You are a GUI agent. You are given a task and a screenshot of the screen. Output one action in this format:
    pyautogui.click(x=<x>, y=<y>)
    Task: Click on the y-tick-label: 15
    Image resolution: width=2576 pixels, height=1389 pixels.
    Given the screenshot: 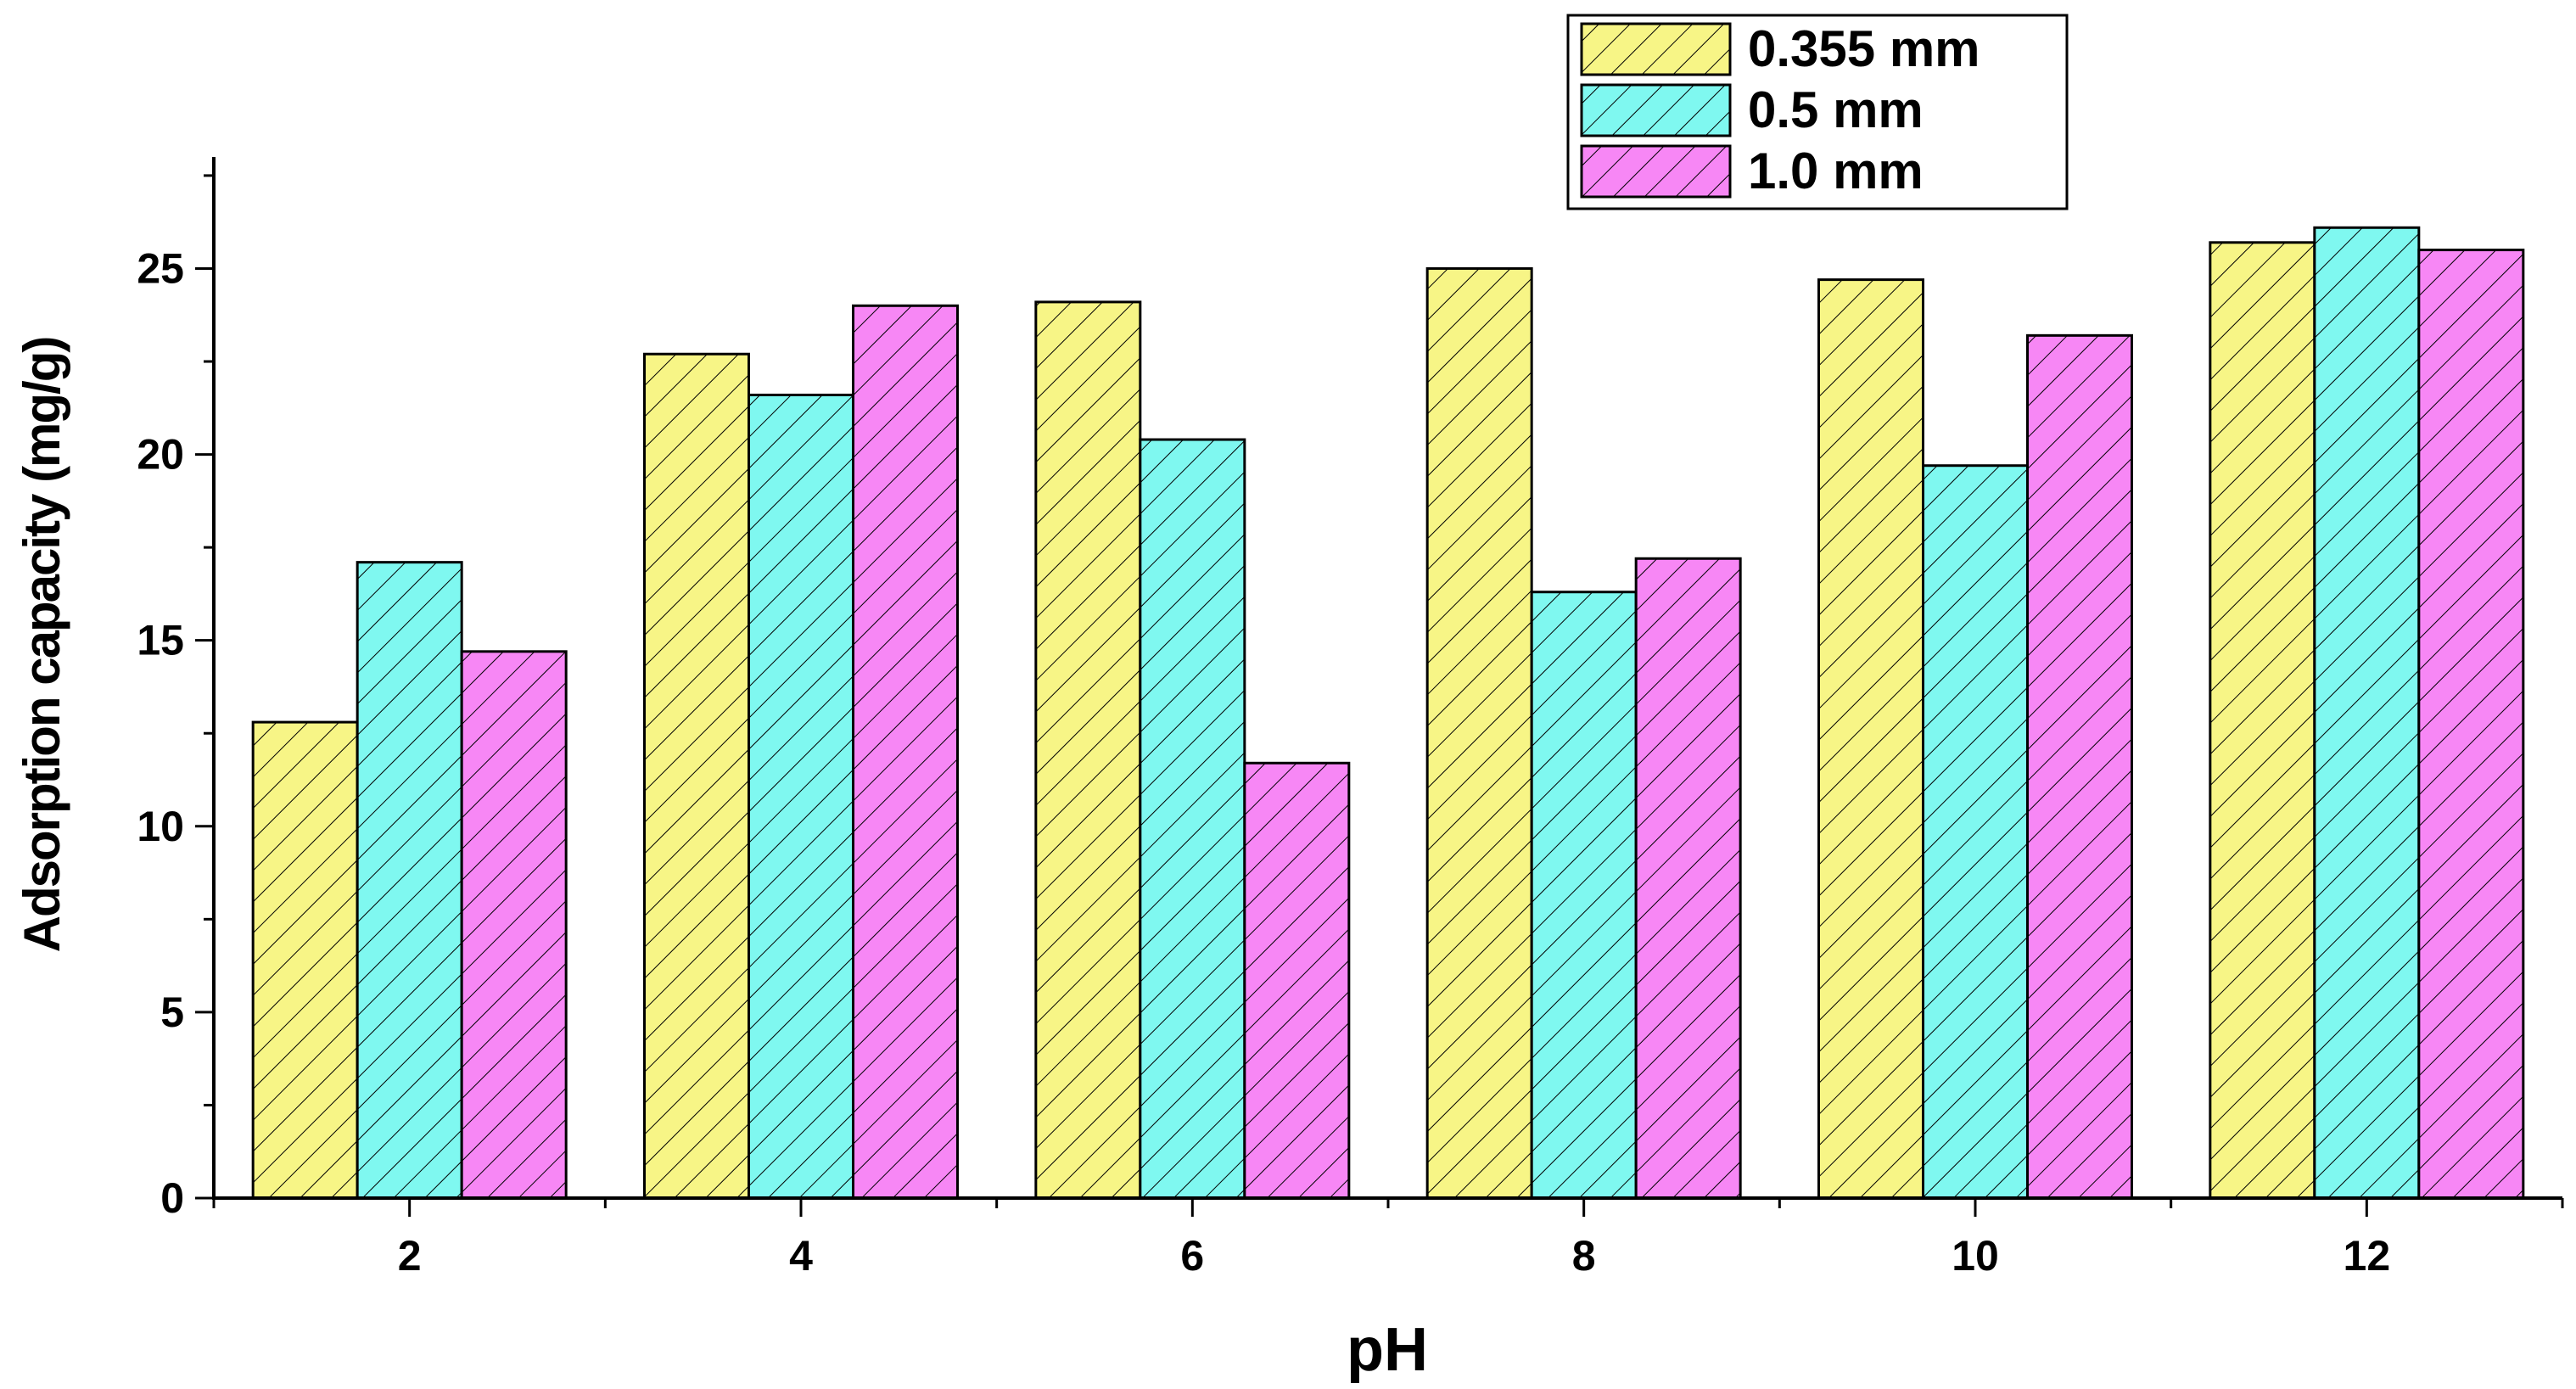 What is the action you would take?
    pyautogui.click(x=160, y=641)
    